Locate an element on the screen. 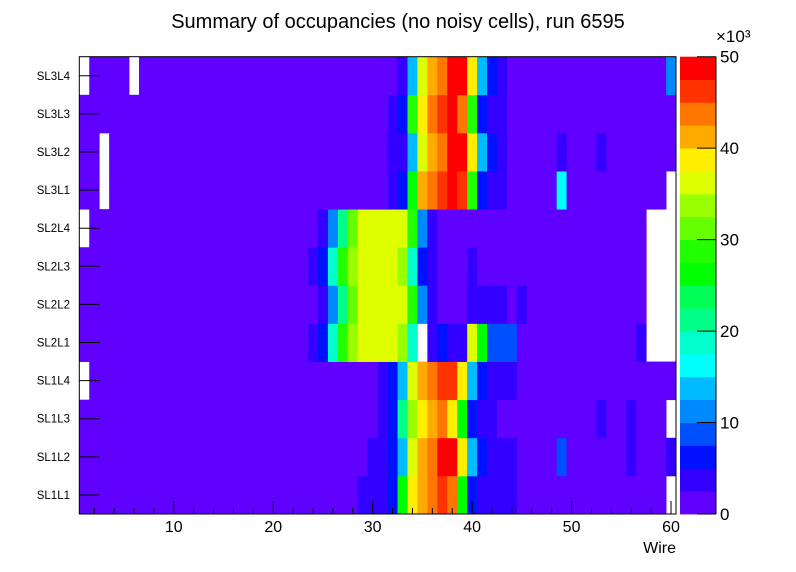  y-tick-label: SL3L2 is located at coordinates (53, 153).